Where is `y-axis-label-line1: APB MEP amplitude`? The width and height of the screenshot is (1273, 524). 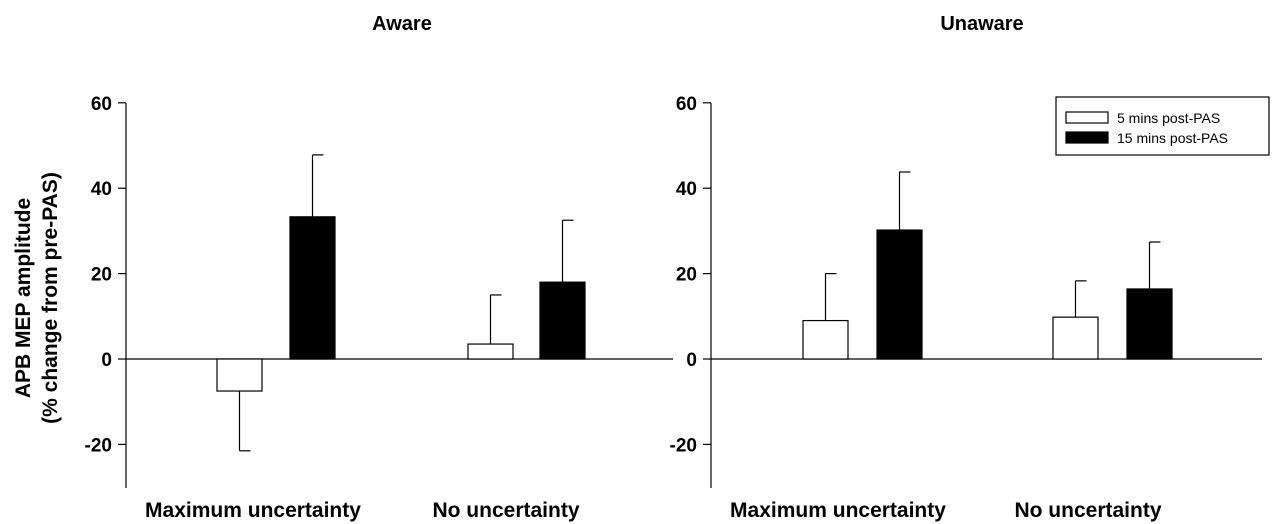
y-axis-label-line1: APB MEP amplitude is located at coordinates (23, 298).